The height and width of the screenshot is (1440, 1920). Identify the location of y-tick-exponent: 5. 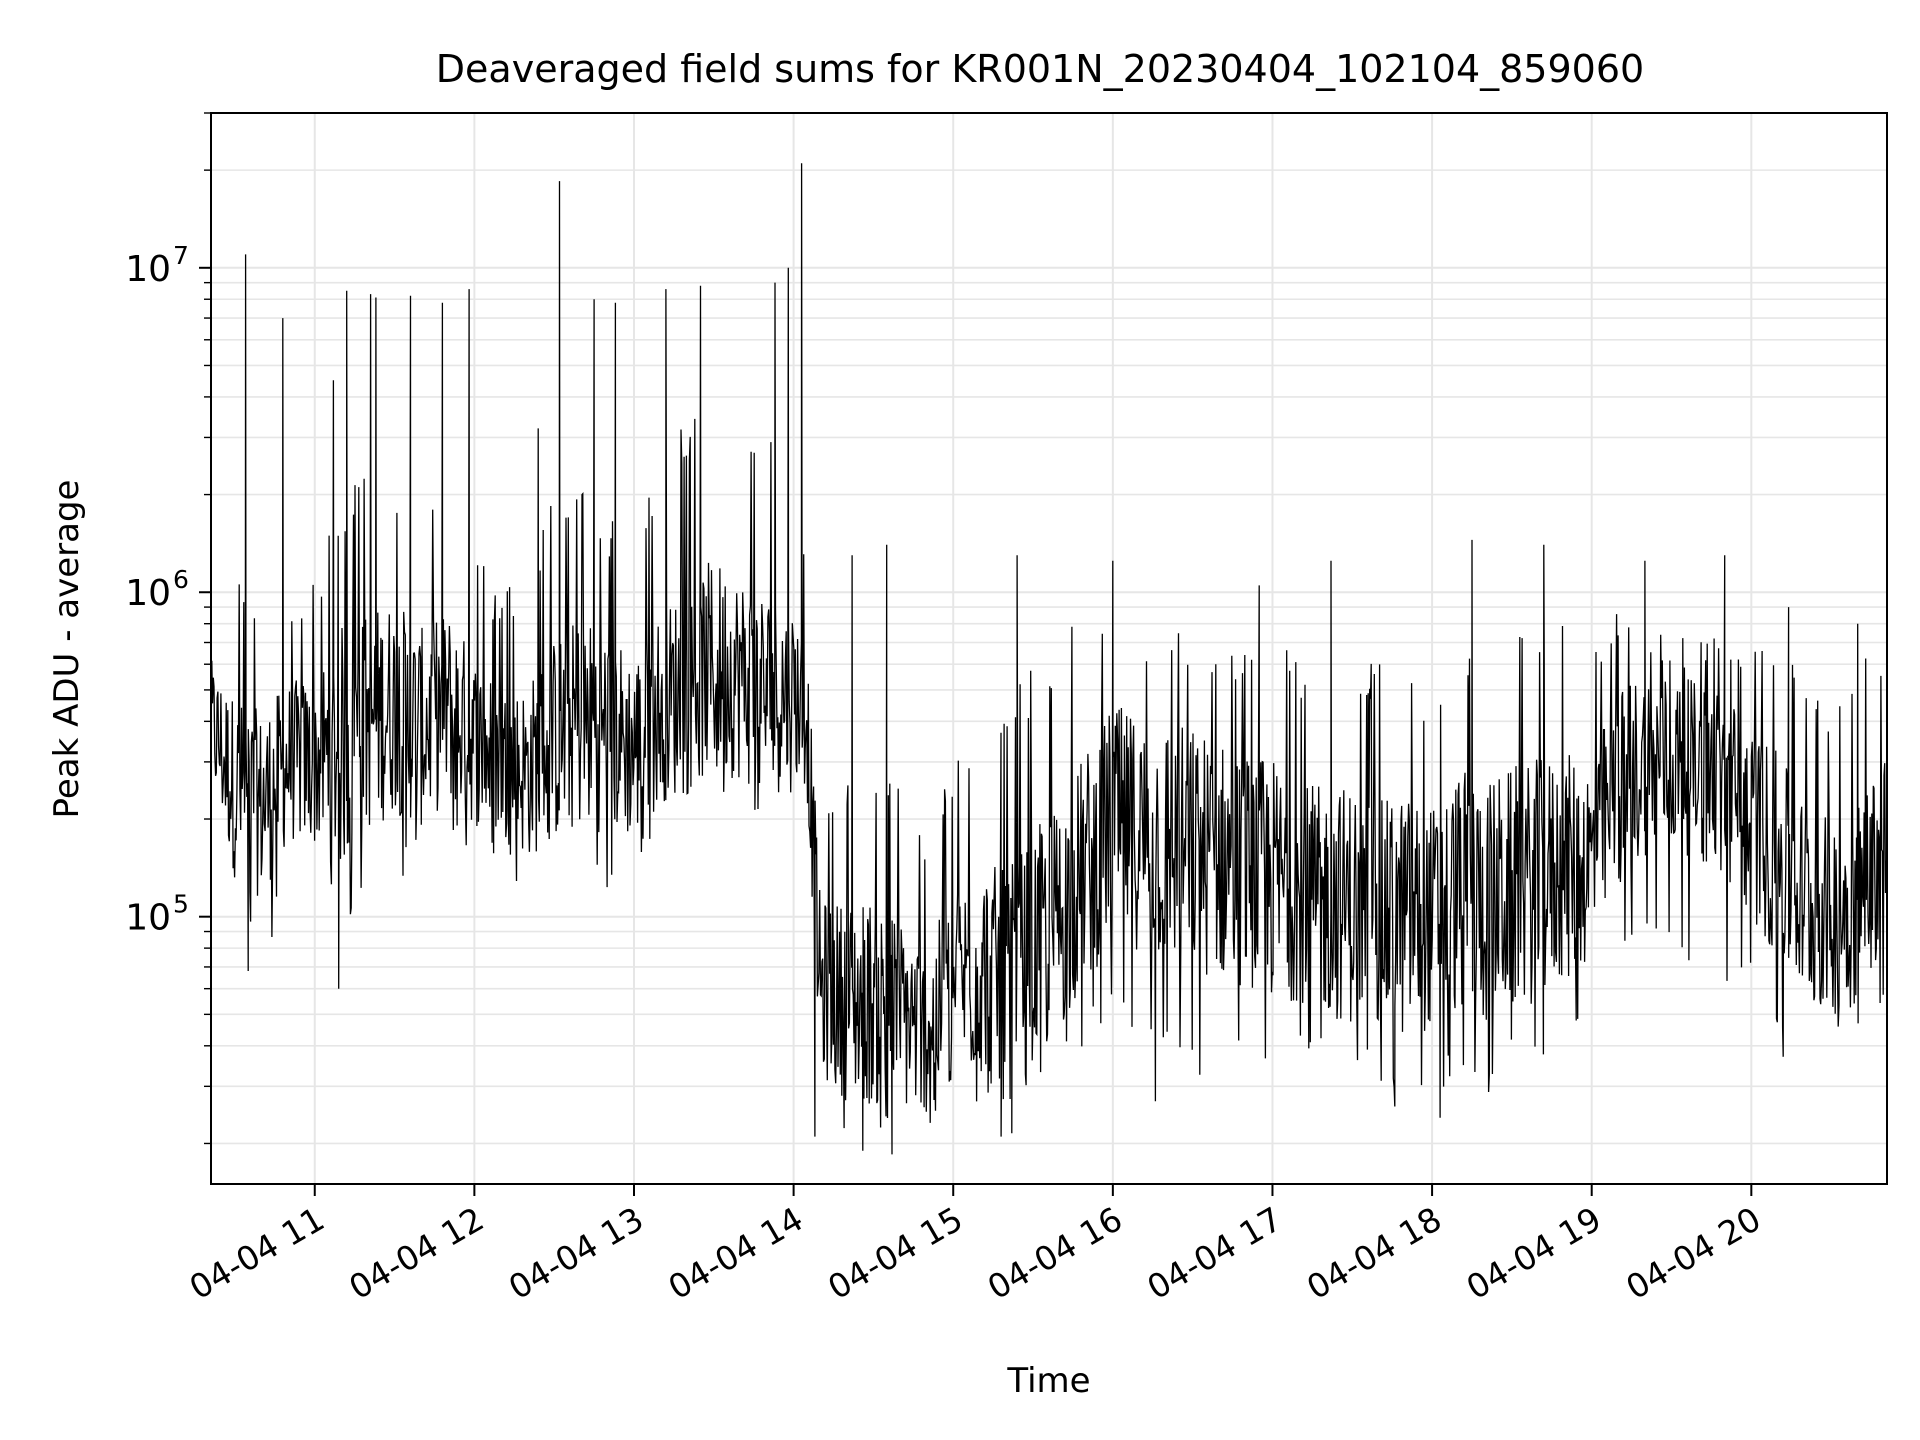
(181, 904).